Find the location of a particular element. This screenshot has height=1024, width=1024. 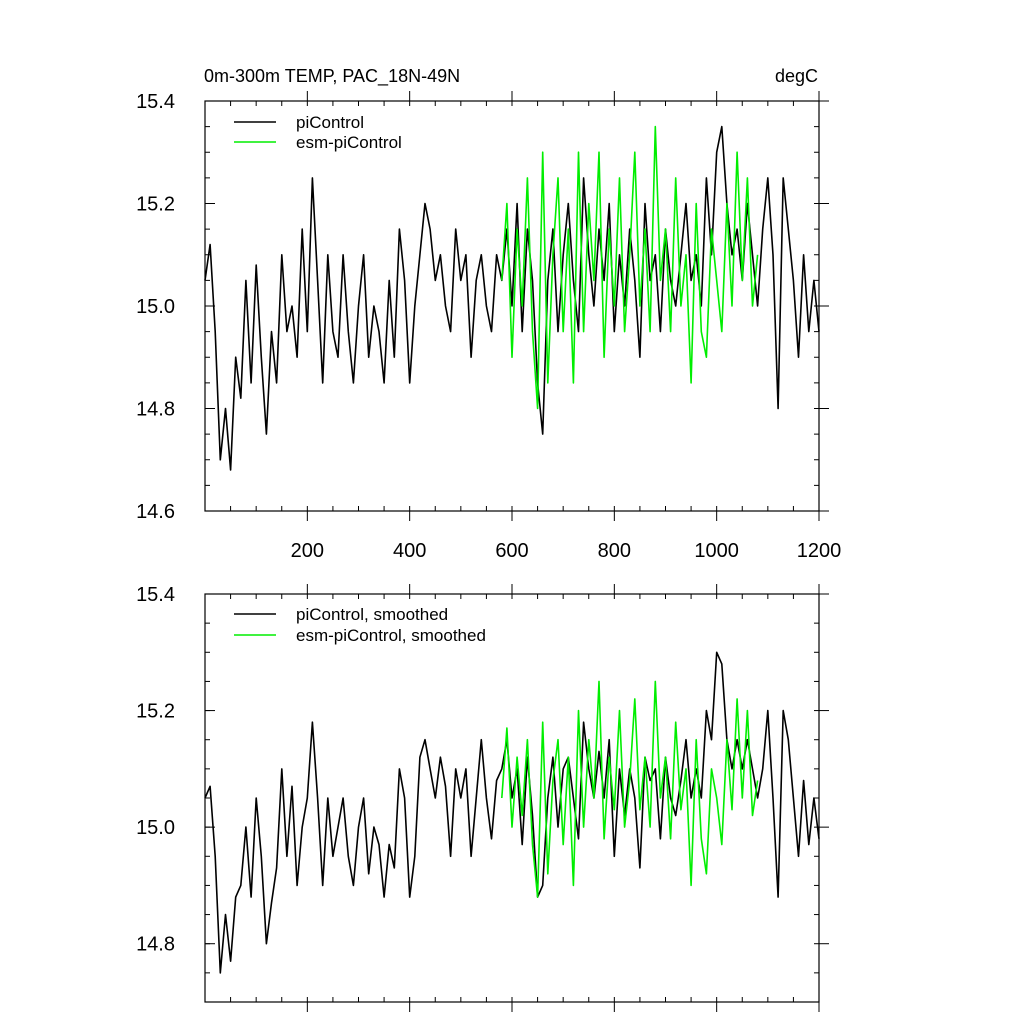

bottom-y-tick-labels: 14.8 15.0 15.2 15.4 is located at coordinates (155, 770).